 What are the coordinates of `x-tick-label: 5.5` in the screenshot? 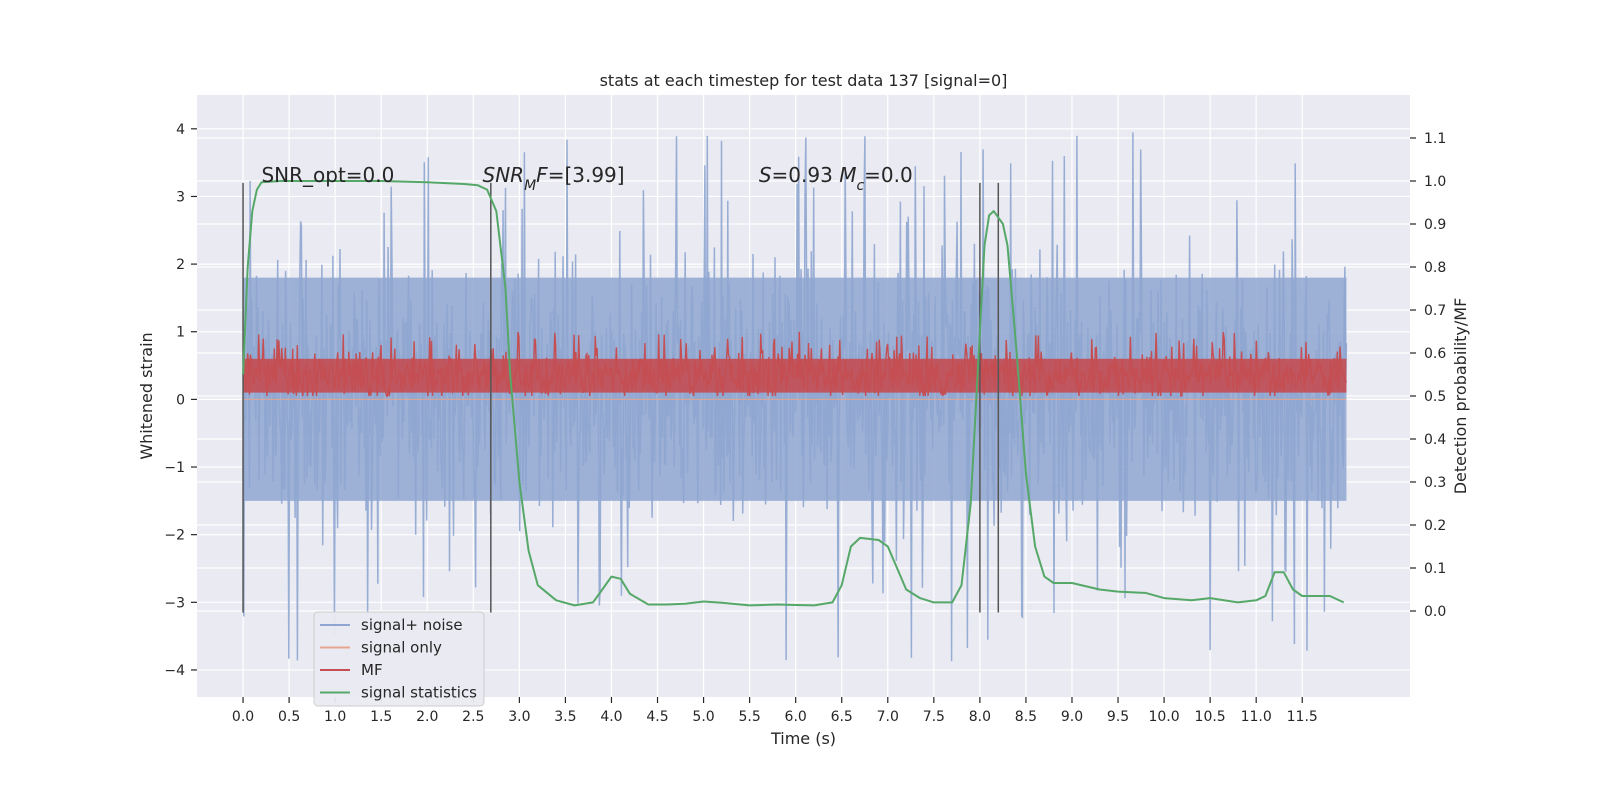 It's located at (749, 717).